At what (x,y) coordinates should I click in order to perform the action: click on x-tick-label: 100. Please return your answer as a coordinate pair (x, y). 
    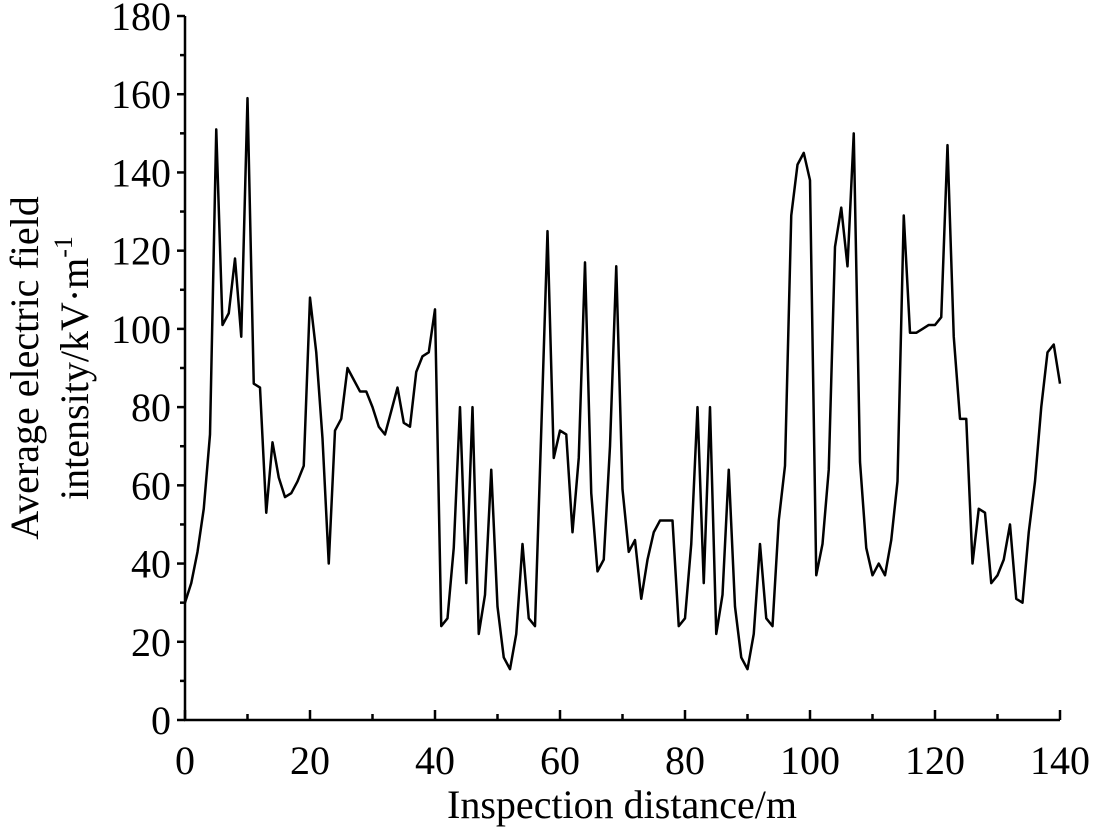
    Looking at the image, I should click on (810, 760).